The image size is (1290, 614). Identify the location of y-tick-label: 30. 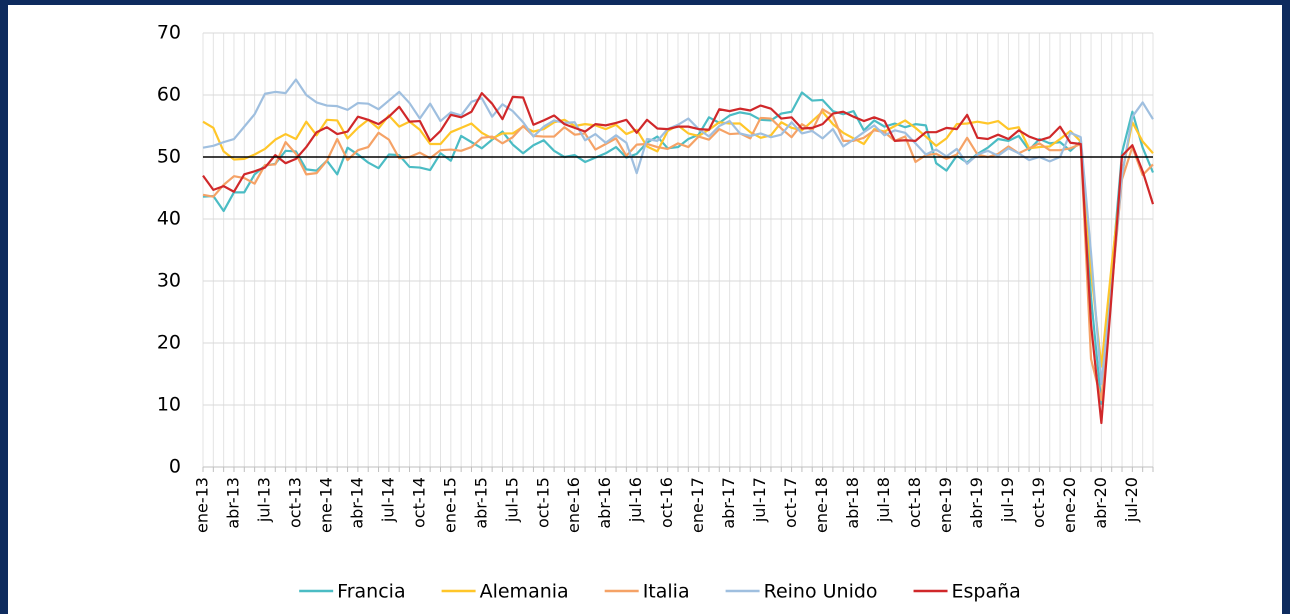
(169, 281).